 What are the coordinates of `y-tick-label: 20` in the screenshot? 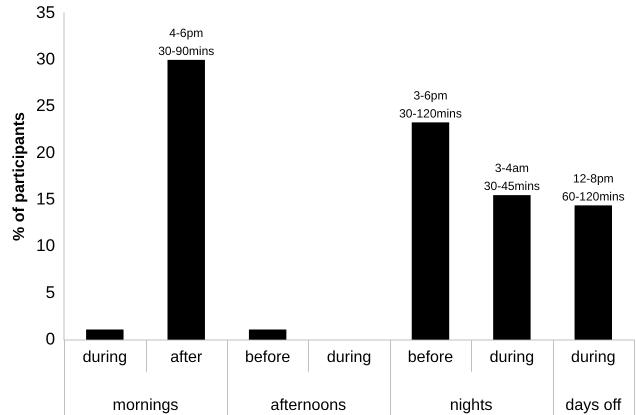 It's located at (46, 152).